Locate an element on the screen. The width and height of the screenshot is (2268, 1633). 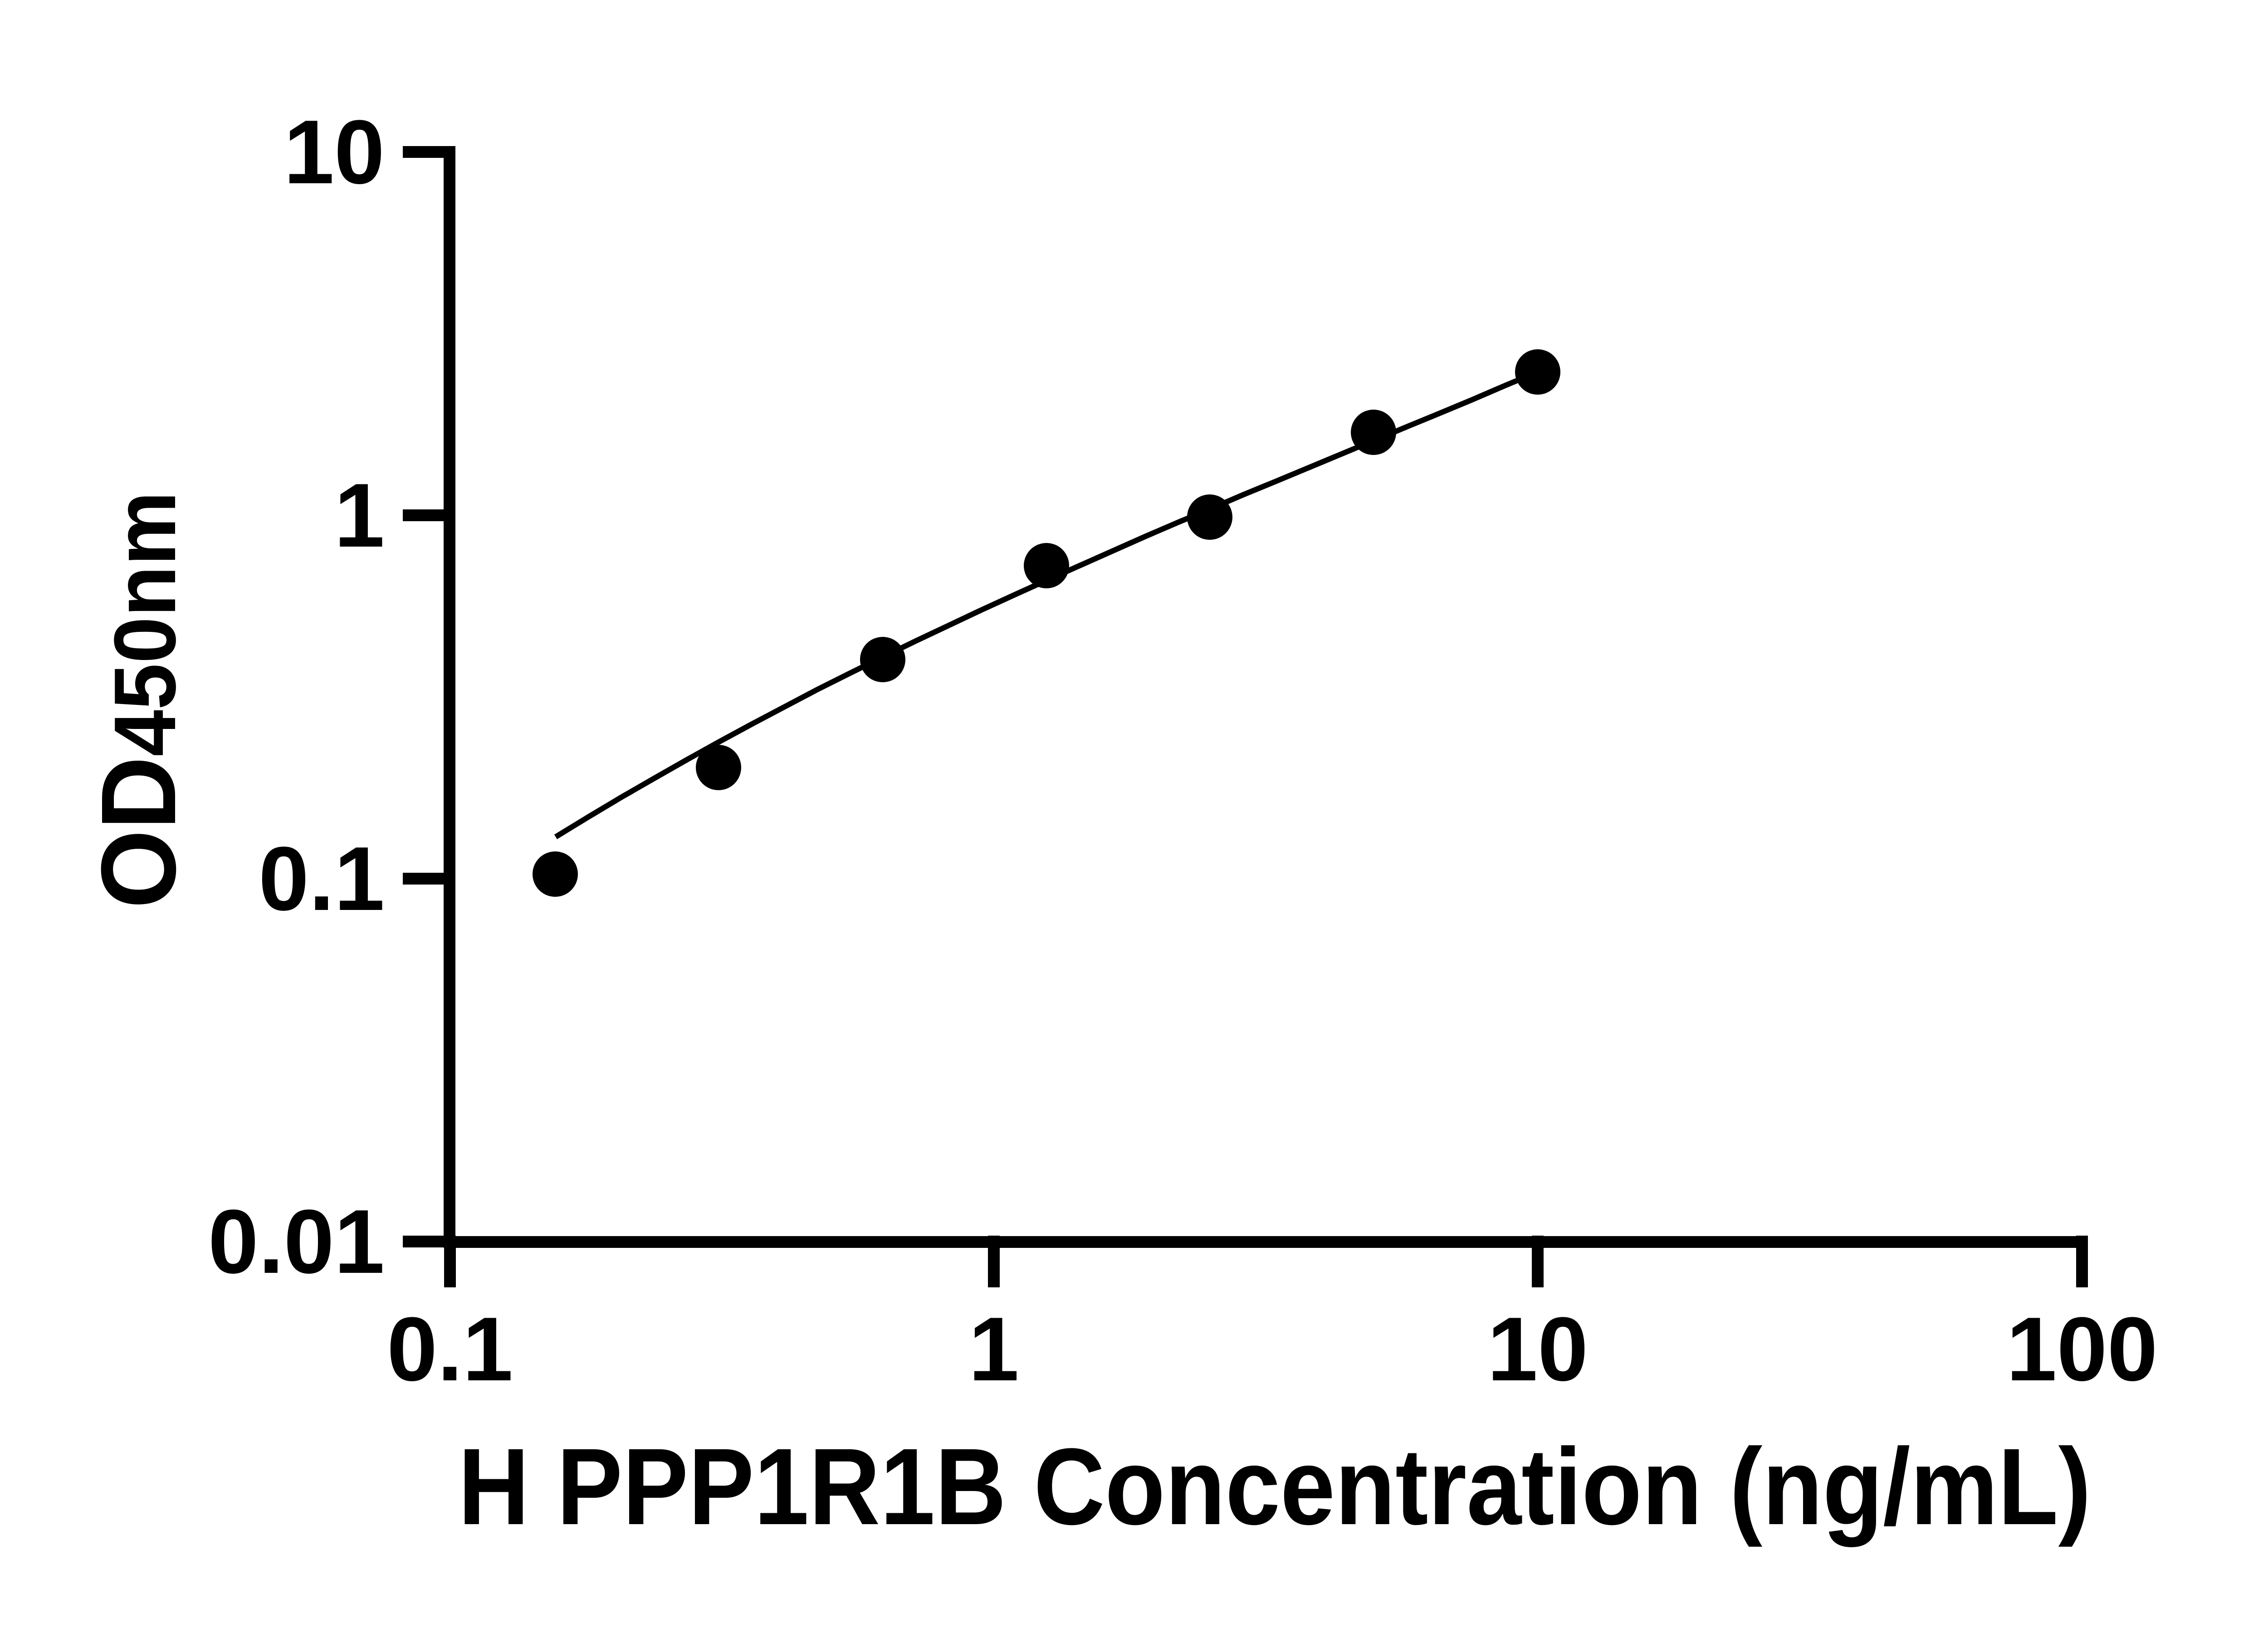
svg-text: OD450nm is located at coordinates (139, 700).